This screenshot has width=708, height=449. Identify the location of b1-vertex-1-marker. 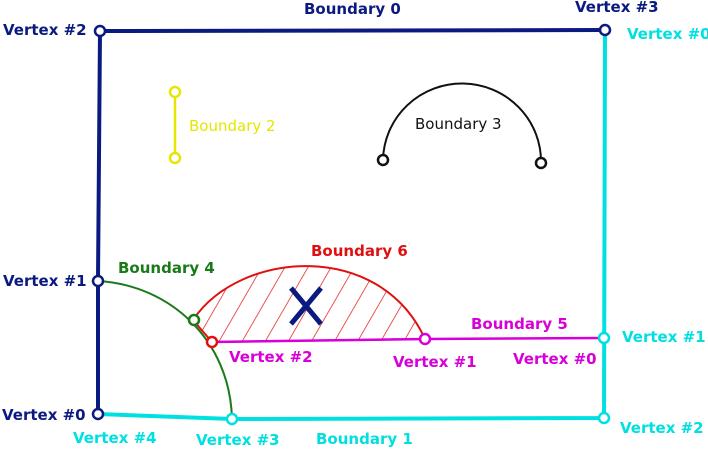
(604, 338).